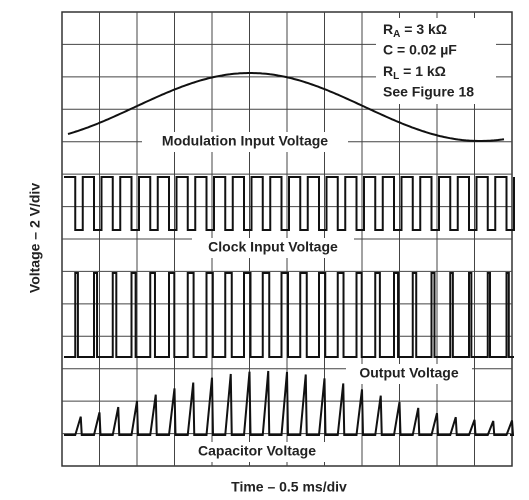 This screenshot has height=500, width=529. What do you see at coordinates (286, 107) in the screenshot?
I see `modulation-wave` at bounding box center [286, 107].